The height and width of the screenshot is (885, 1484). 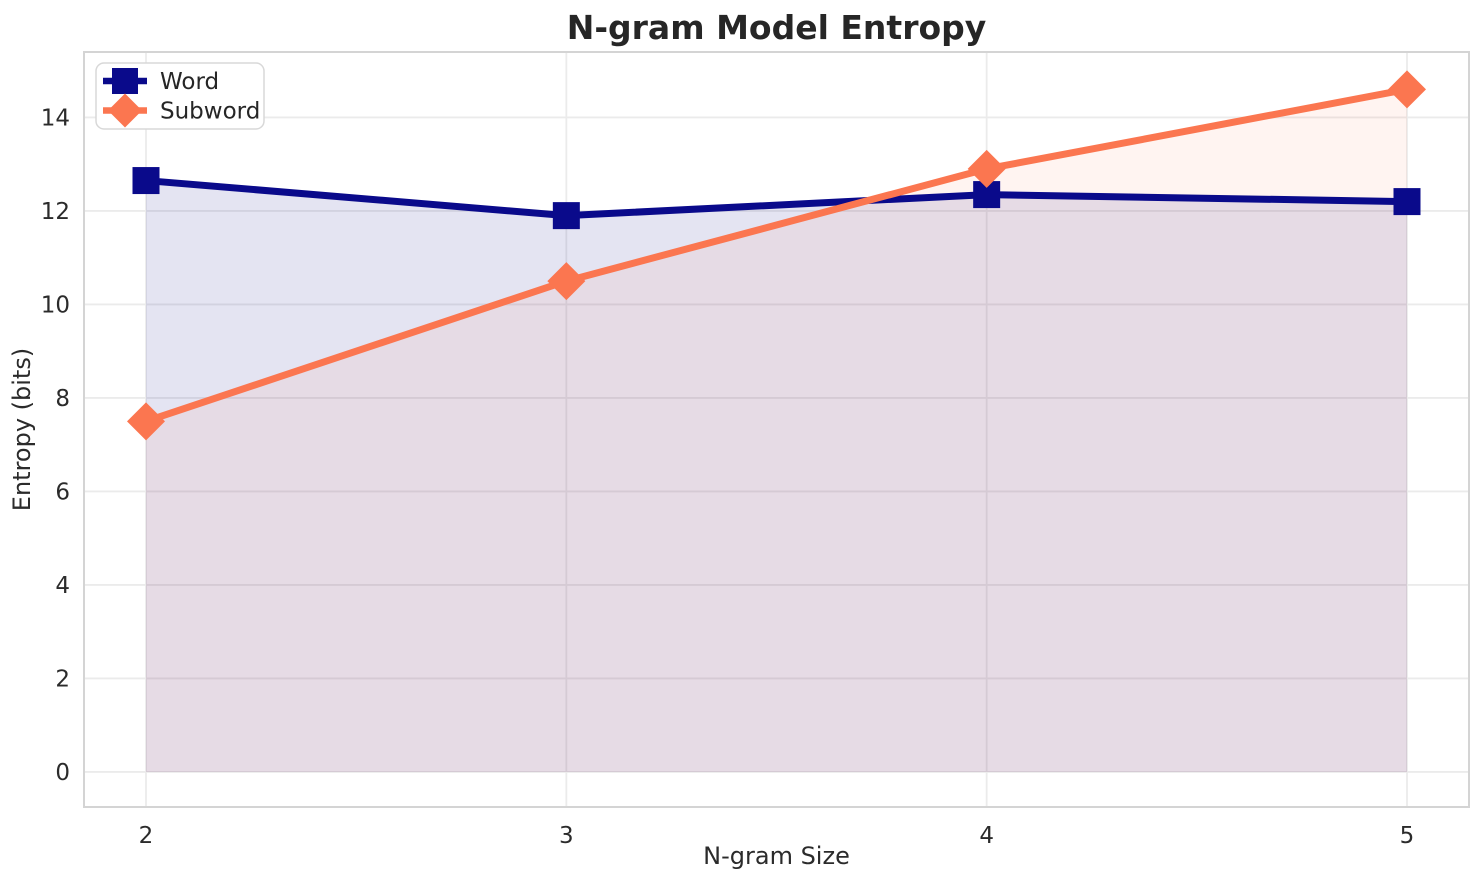 What do you see at coordinates (125, 110) in the screenshot?
I see `legend-marker-diamond-icon` at bounding box center [125, 110].